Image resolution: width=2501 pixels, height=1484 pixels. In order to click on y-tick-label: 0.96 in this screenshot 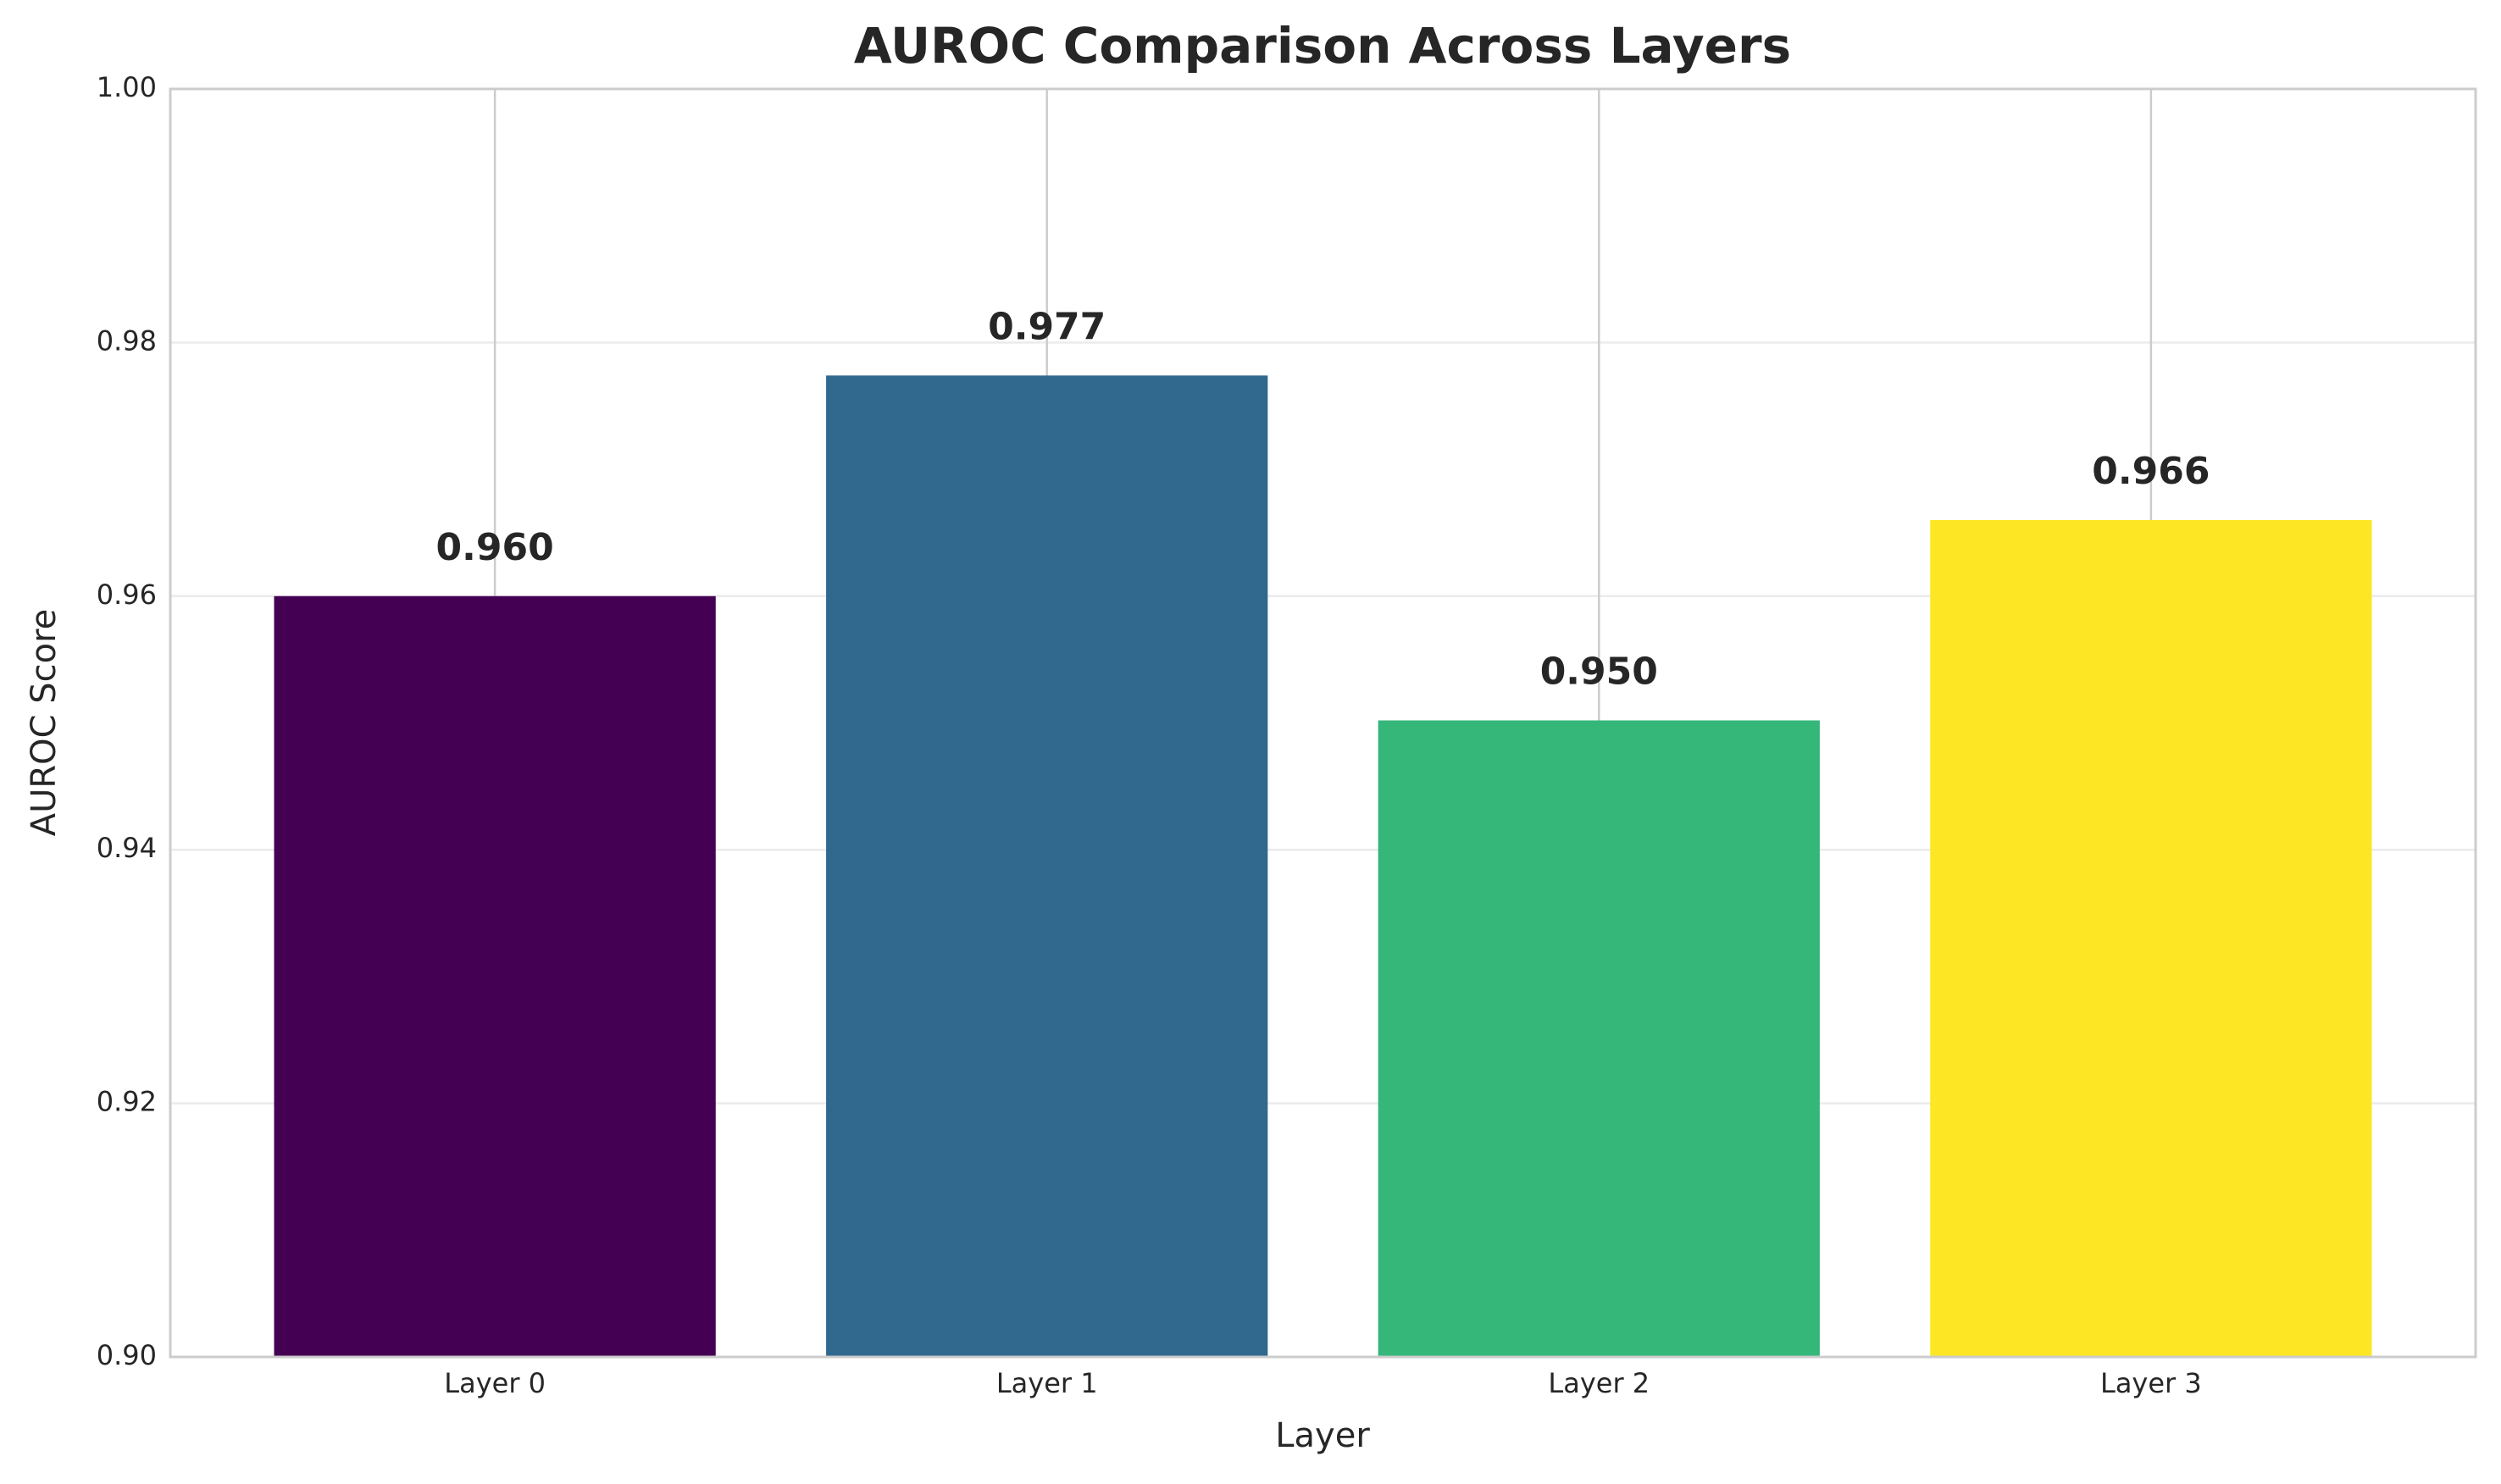, I will do `click(127, 595)`.